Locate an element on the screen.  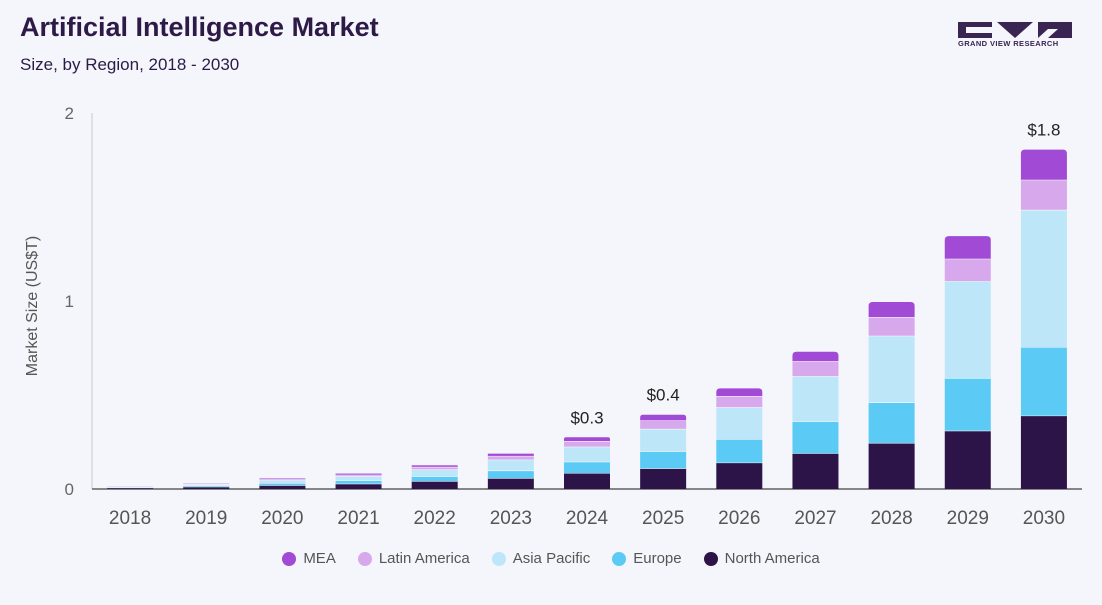
data-label: $1.8 is located at coordinates (1043, 130).